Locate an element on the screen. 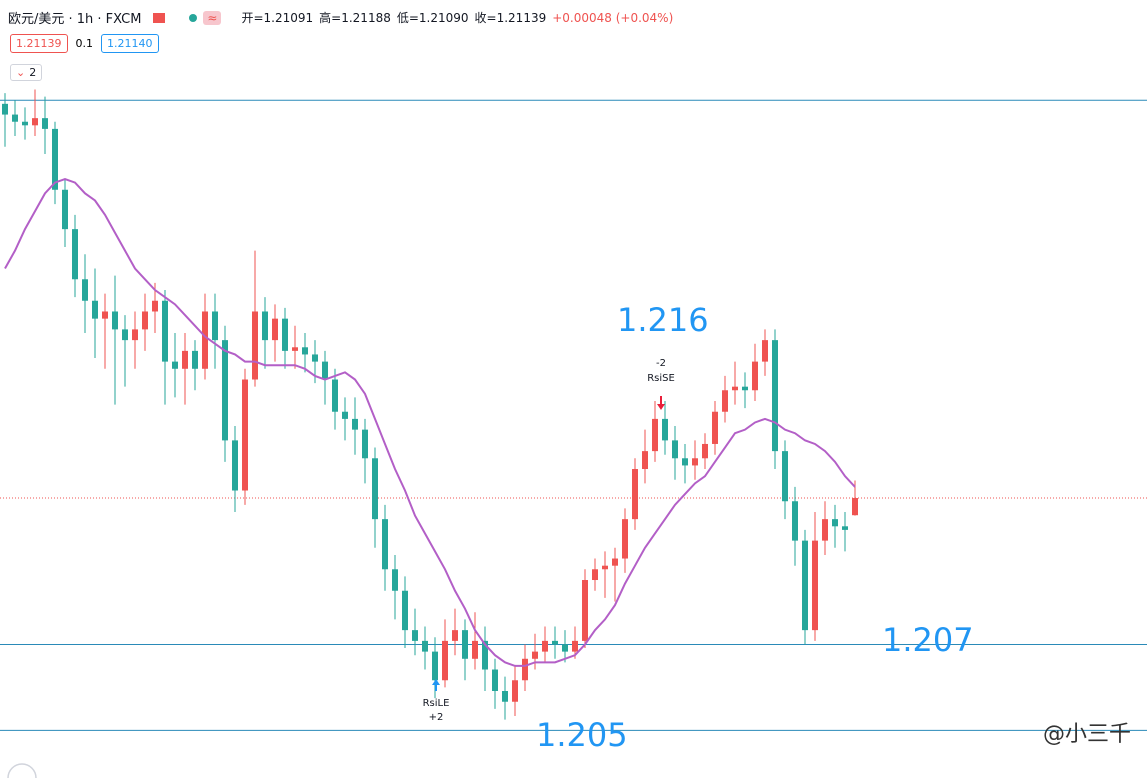  signal-qty: +2 is located at coordinates (436, 717).